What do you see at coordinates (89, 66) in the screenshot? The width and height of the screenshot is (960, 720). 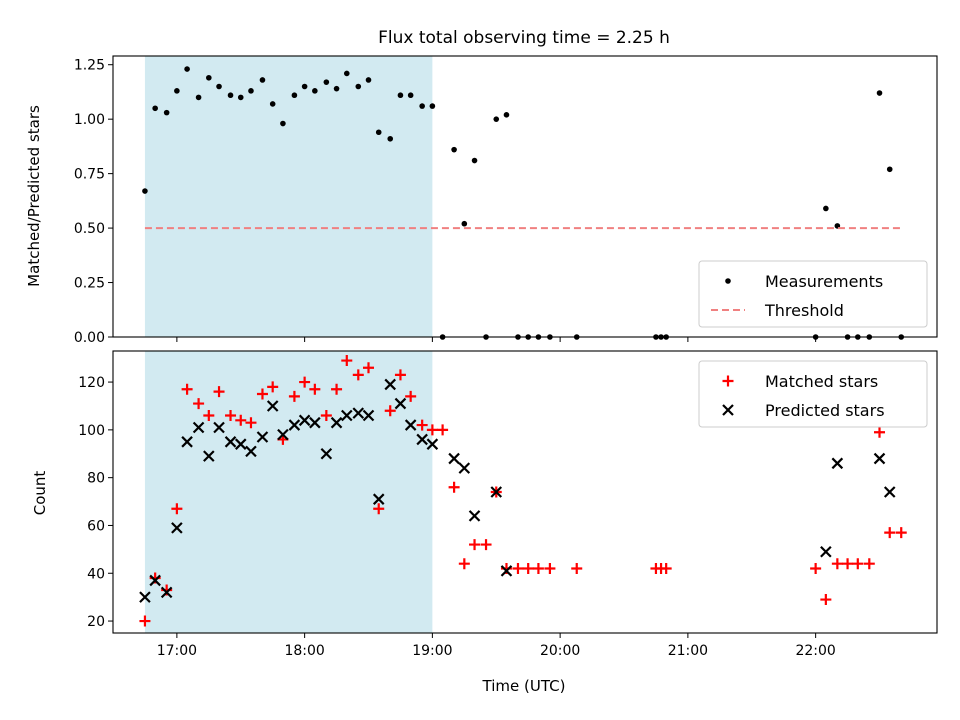 I see `top-y-tick-label: 1.25` at bounding box center [89, 66].